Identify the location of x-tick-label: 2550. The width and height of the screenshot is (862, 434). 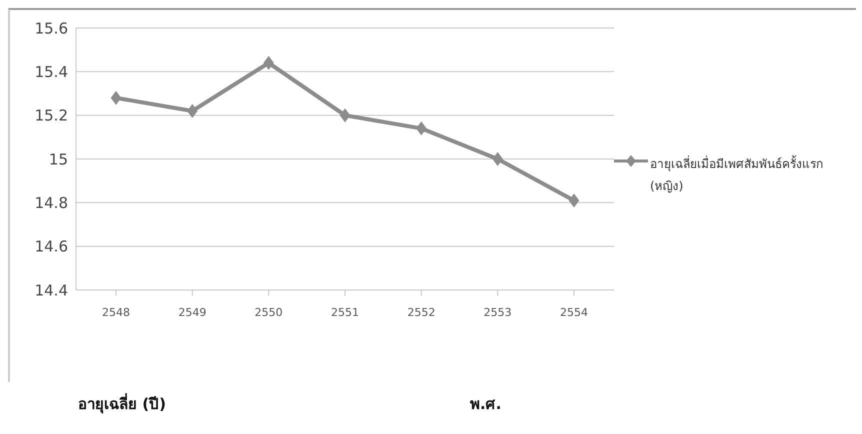
(268, 312).